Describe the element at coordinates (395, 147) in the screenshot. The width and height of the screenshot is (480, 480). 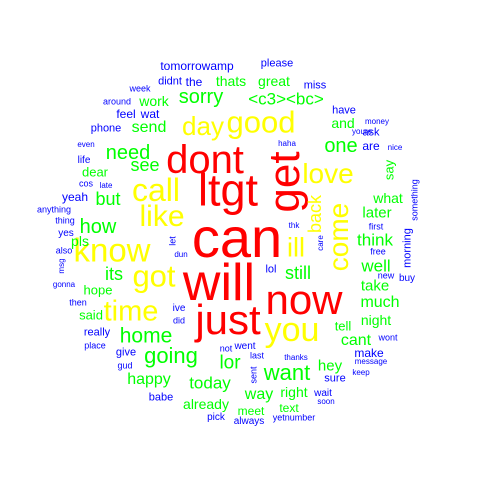
I see `word: nice` at that location.